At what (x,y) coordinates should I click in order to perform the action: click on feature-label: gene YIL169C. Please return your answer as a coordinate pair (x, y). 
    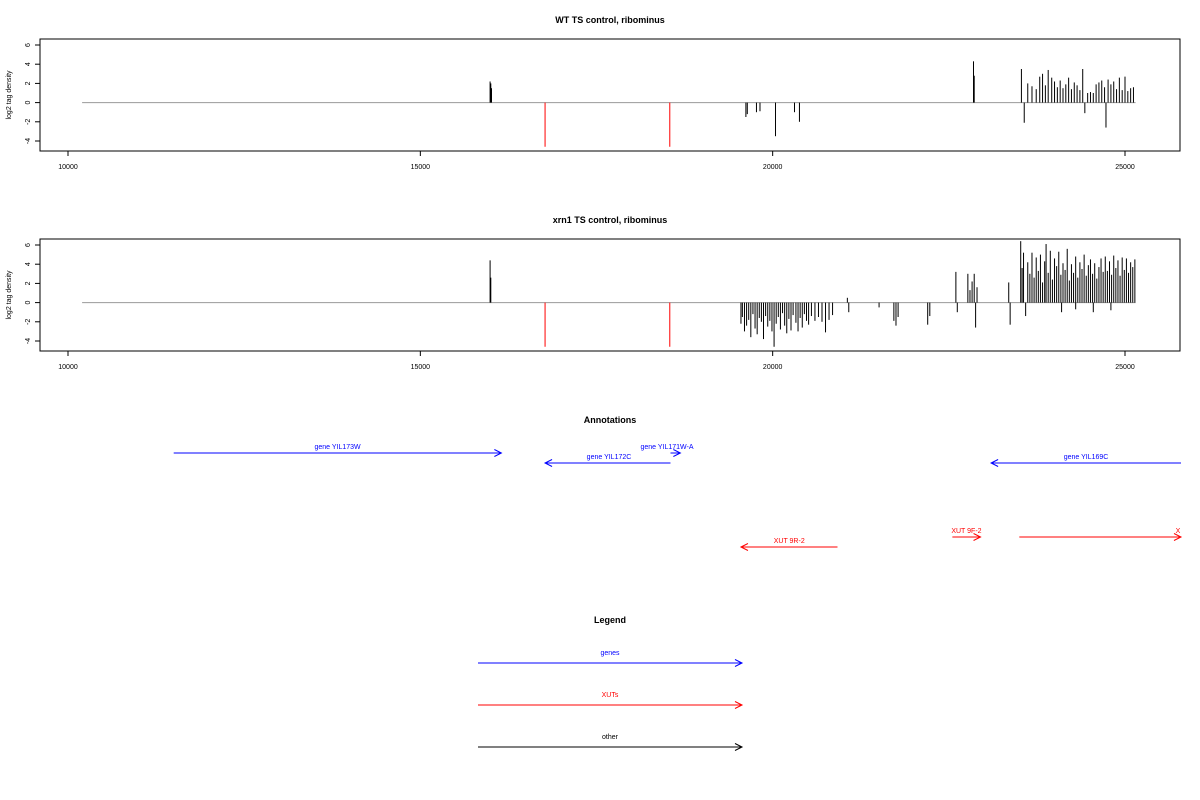
    Looking at the image, I should click on (1086, 457).